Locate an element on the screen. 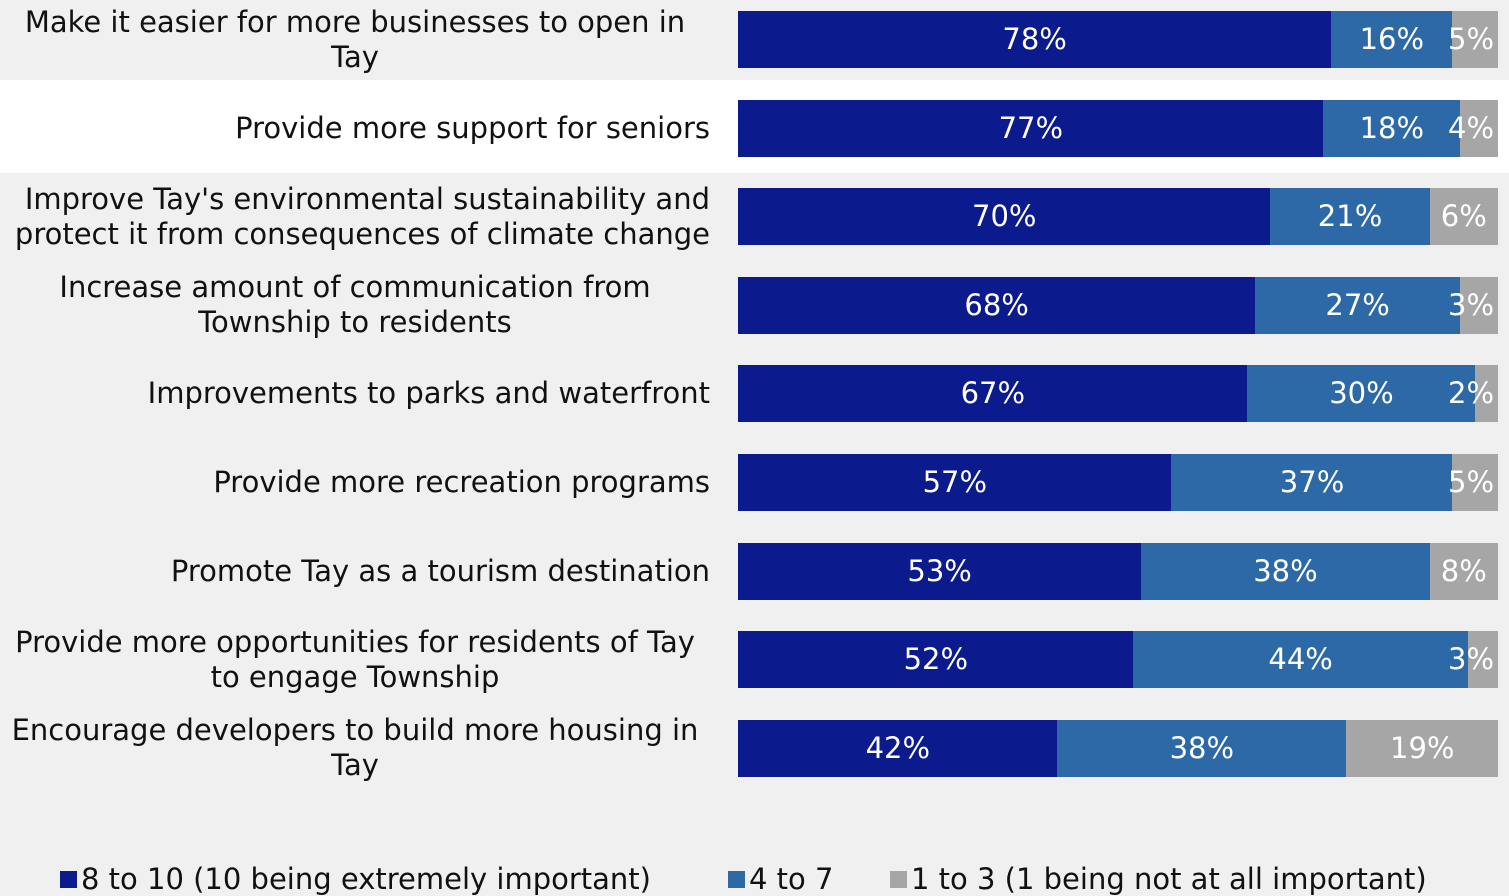  data-label: 42% is located at coordinates (898, 747).